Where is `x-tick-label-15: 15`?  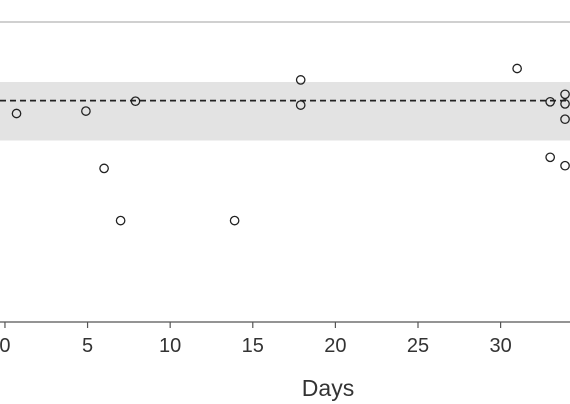
x-tick-label-15: 15 is located at coordinates (253, 346).